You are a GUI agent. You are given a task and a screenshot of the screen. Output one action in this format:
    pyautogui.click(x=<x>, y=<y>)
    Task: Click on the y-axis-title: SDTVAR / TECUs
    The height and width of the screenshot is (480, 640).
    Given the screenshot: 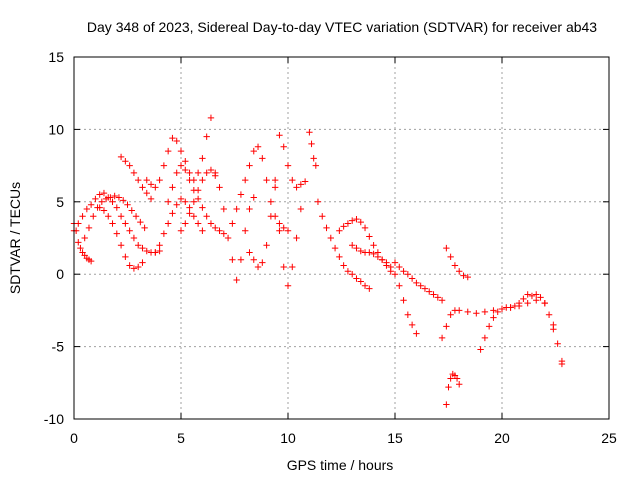 What is the action you would take?
    pyautogui.click(x=15, y=238)
    